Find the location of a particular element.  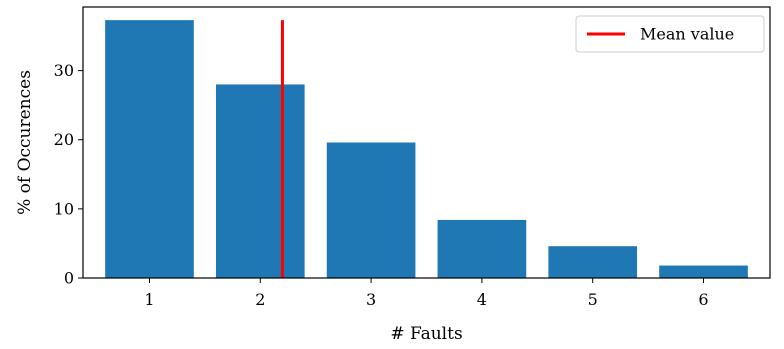

legend-label-mean-value: Mean value is located at coordinates (687, 34).